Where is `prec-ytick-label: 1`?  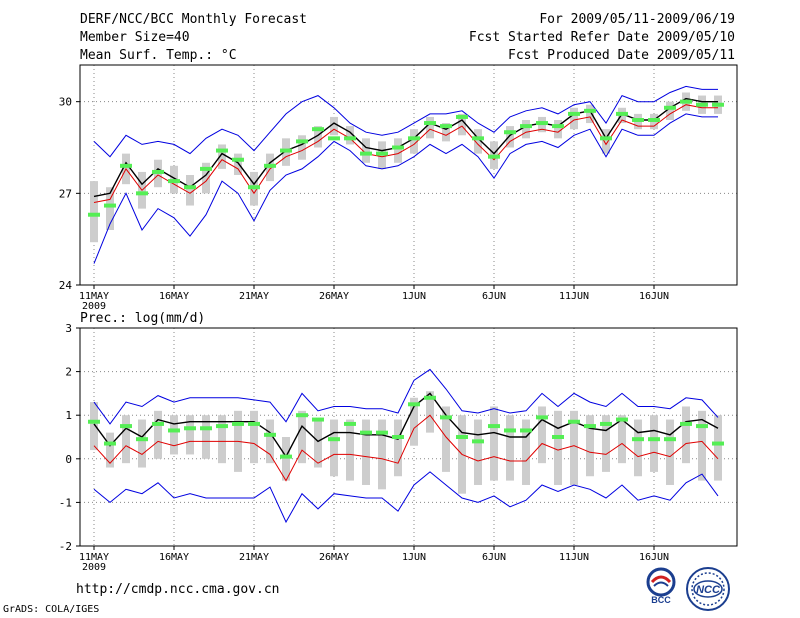
prec-ytick-label: 1 is located at coordinates (68, 415).